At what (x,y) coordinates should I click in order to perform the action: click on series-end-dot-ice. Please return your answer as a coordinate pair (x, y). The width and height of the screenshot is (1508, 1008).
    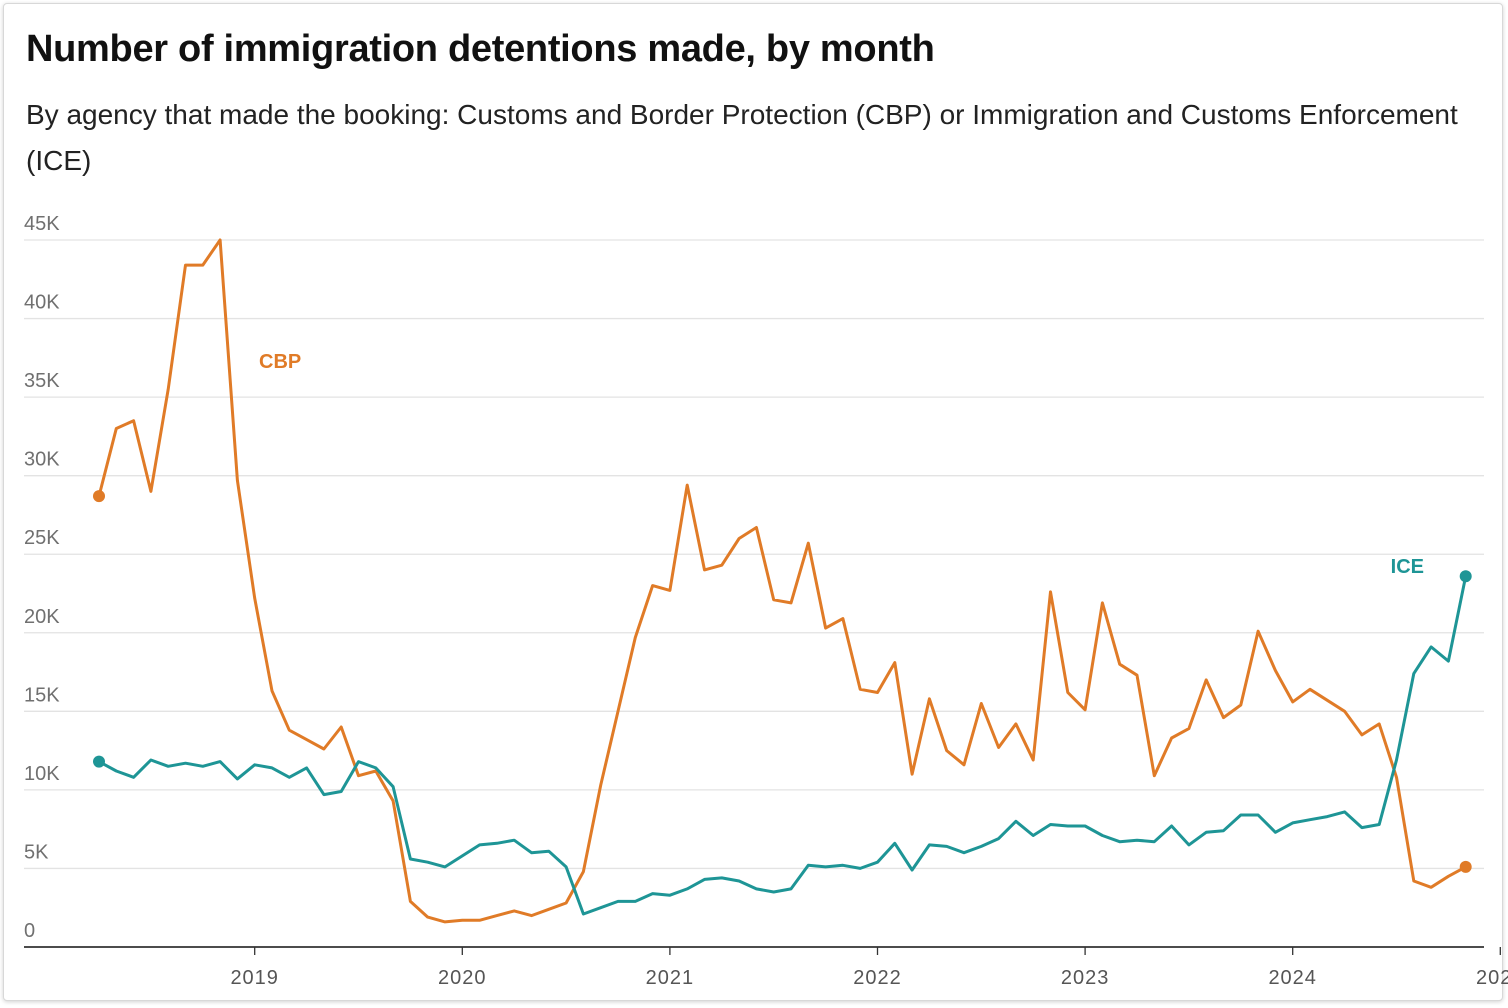
    Looking at the image, I should click on (1465, 576).